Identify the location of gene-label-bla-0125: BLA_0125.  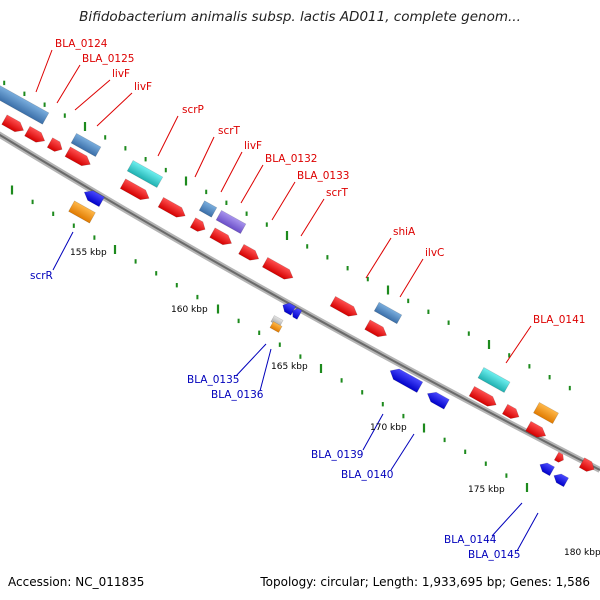
(108, 59).